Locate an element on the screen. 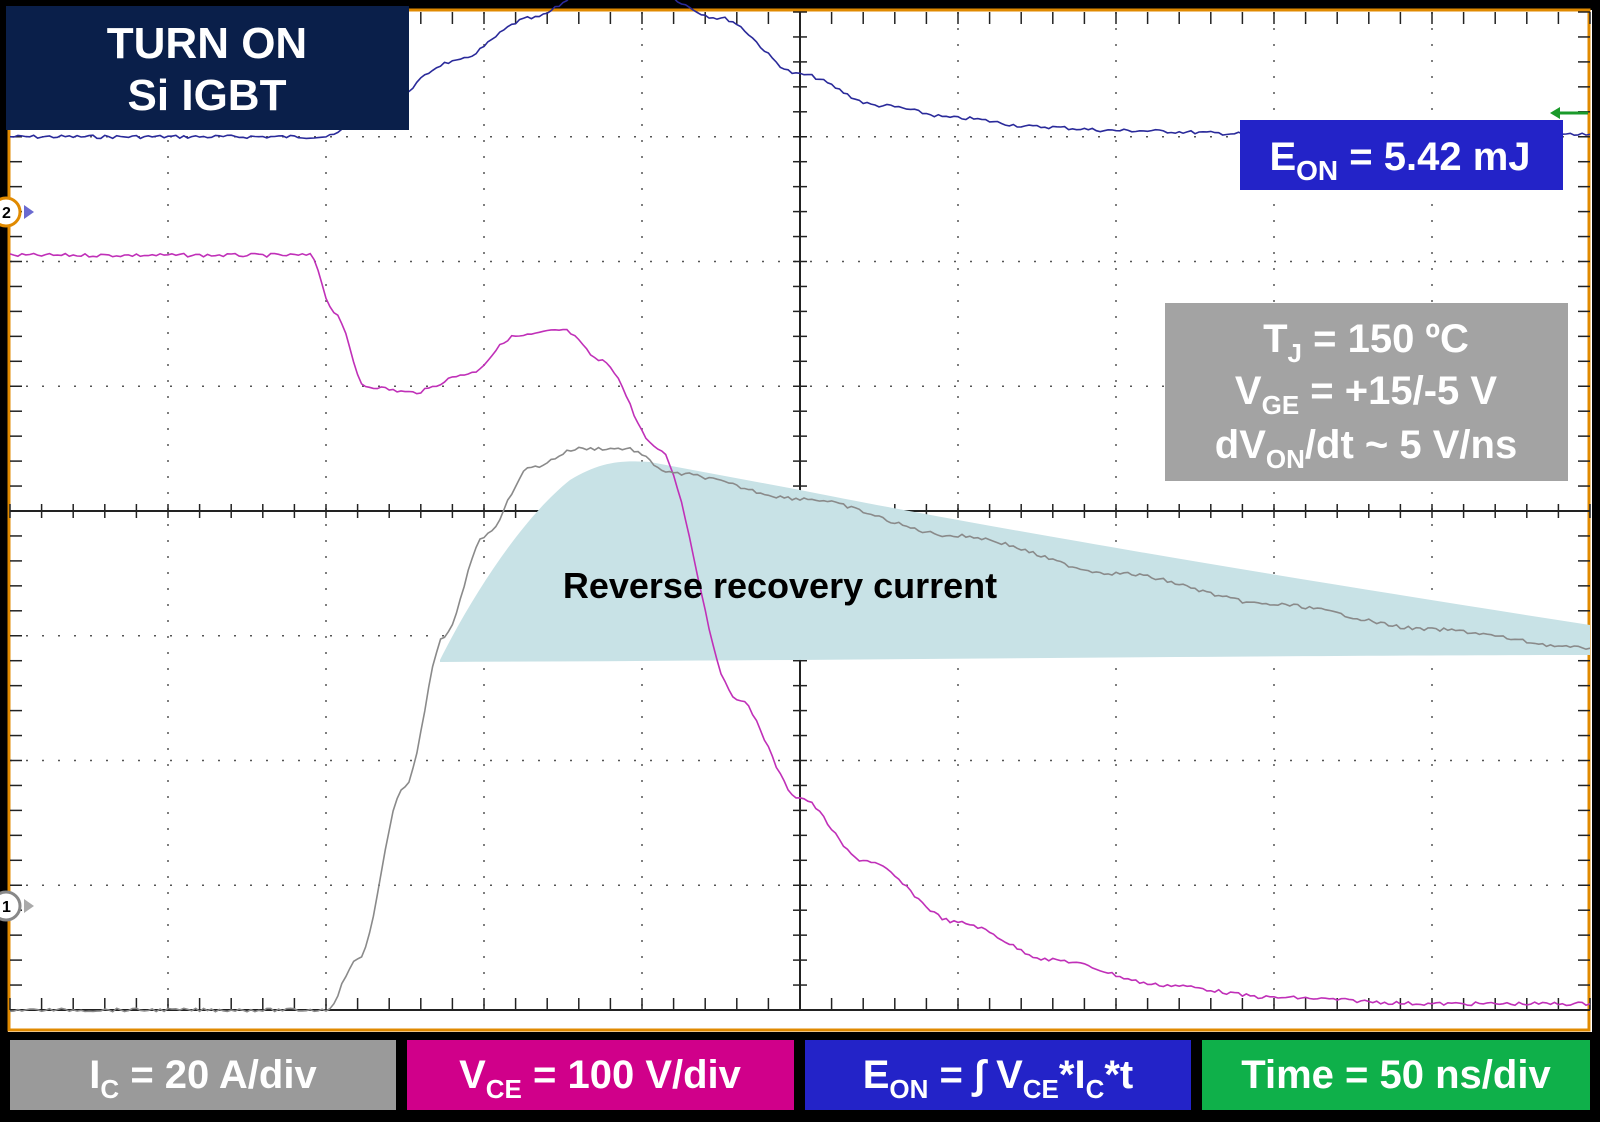  energy-value: EON = 5.42 mJ is located at coordinates (1399, 160).